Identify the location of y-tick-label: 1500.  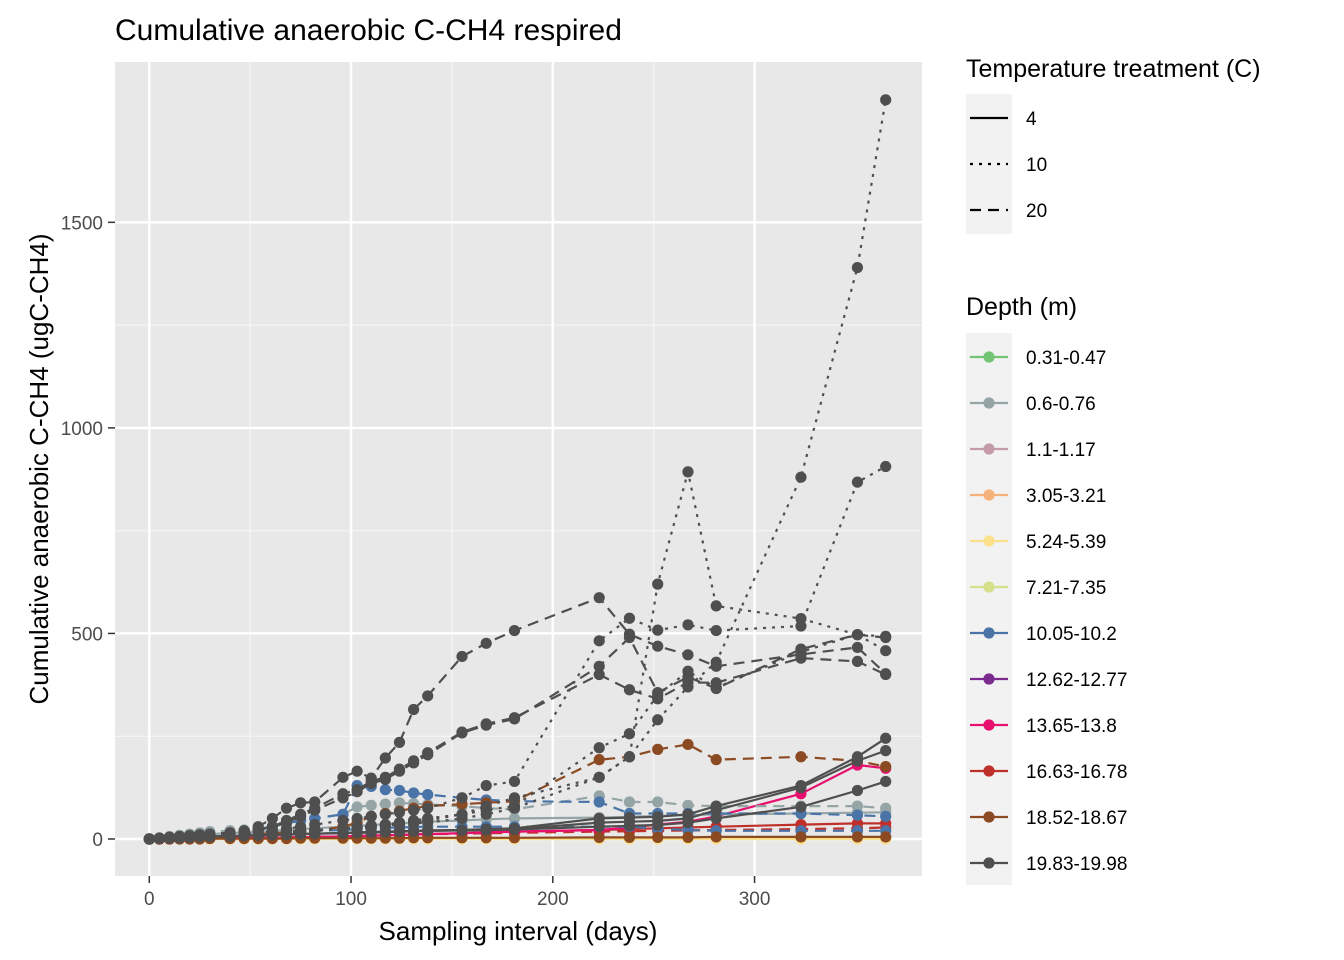
(82, 223).